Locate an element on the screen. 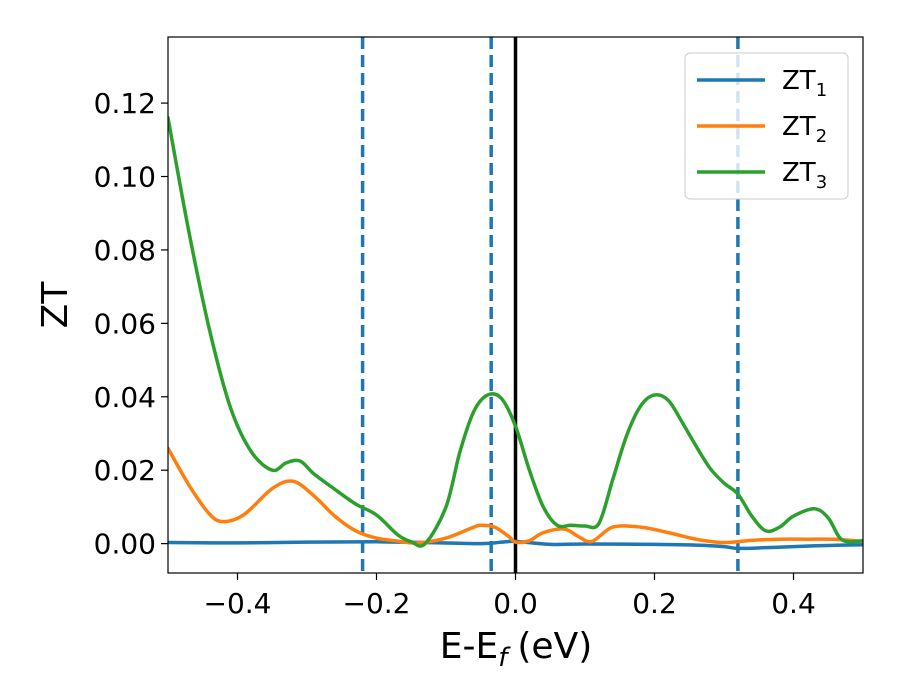  y-tick-label: 0.12 is located at coordinates (125, 103).